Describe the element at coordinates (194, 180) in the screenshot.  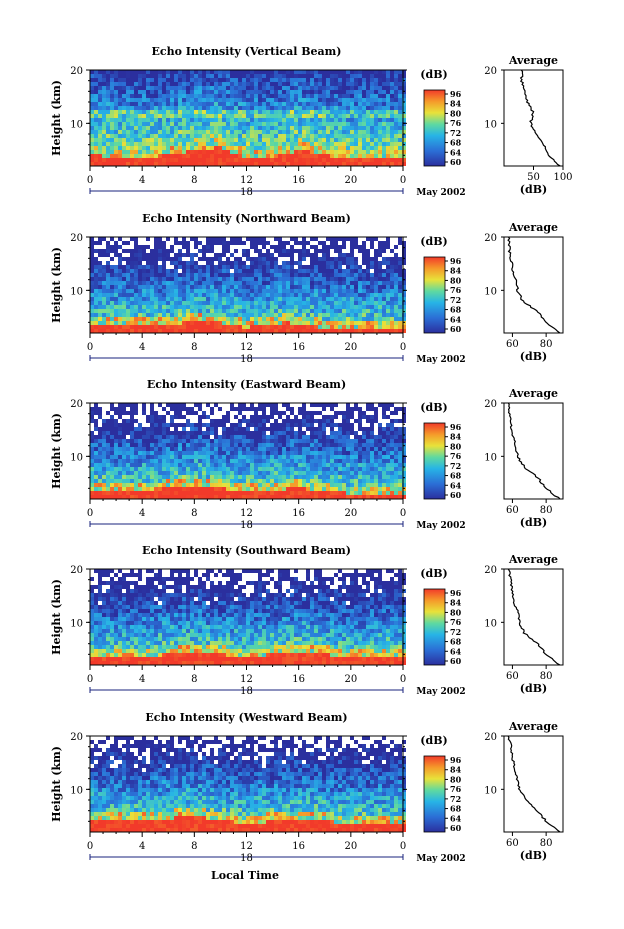
I see `x-tick-label: 8` at that location.